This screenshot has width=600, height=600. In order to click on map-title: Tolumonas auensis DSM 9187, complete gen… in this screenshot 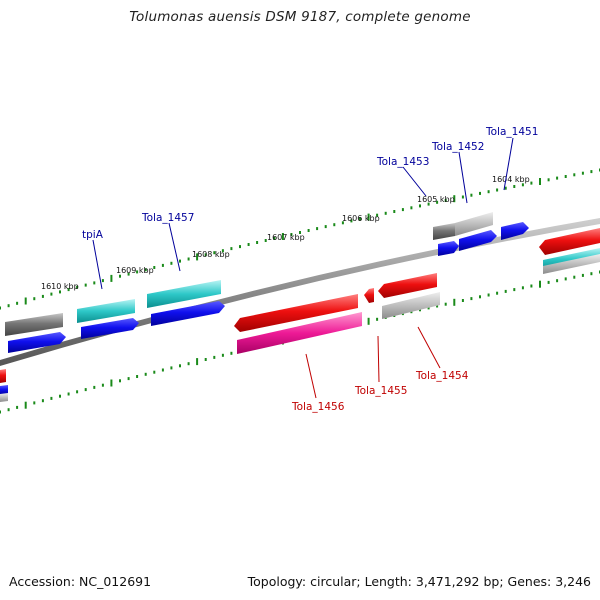, I will do `click(300, 17)`.